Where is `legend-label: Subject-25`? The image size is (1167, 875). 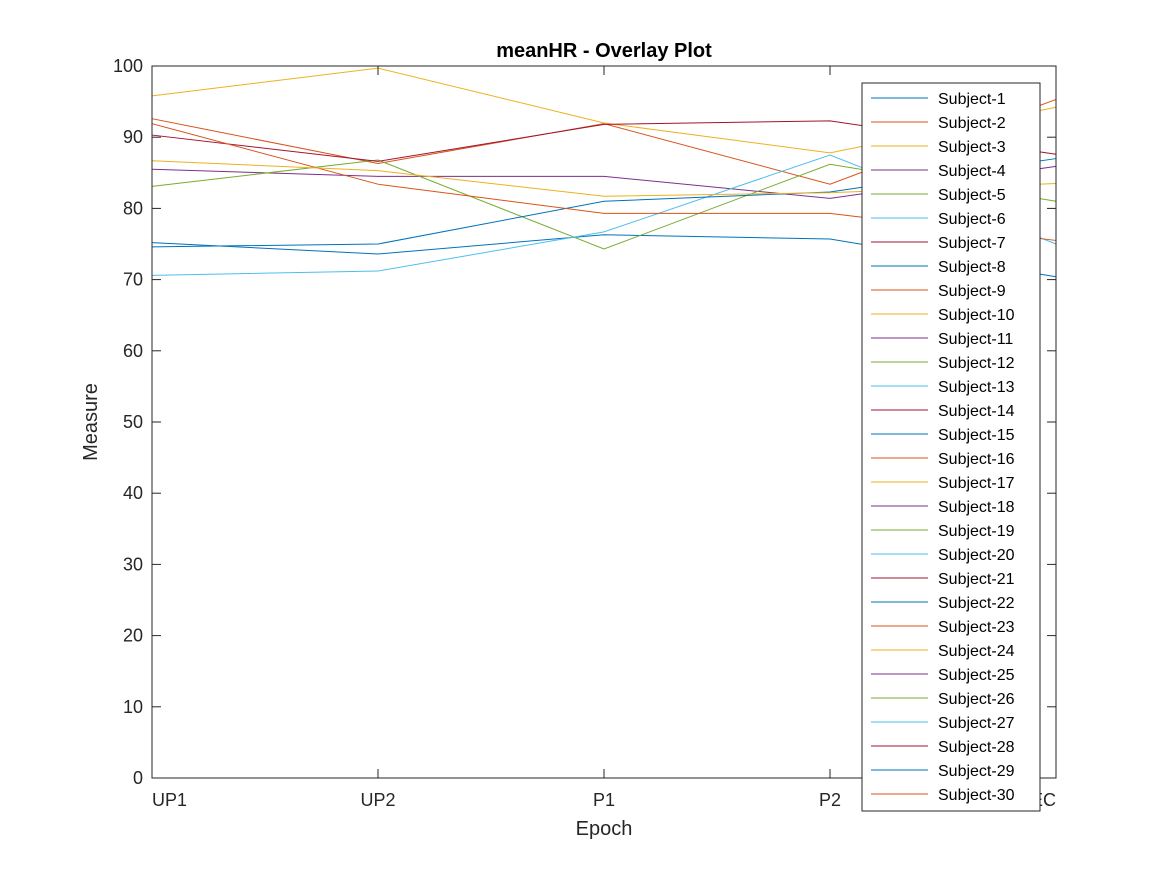
legend-label: Subject-25 is located at coordinates (976, 675).